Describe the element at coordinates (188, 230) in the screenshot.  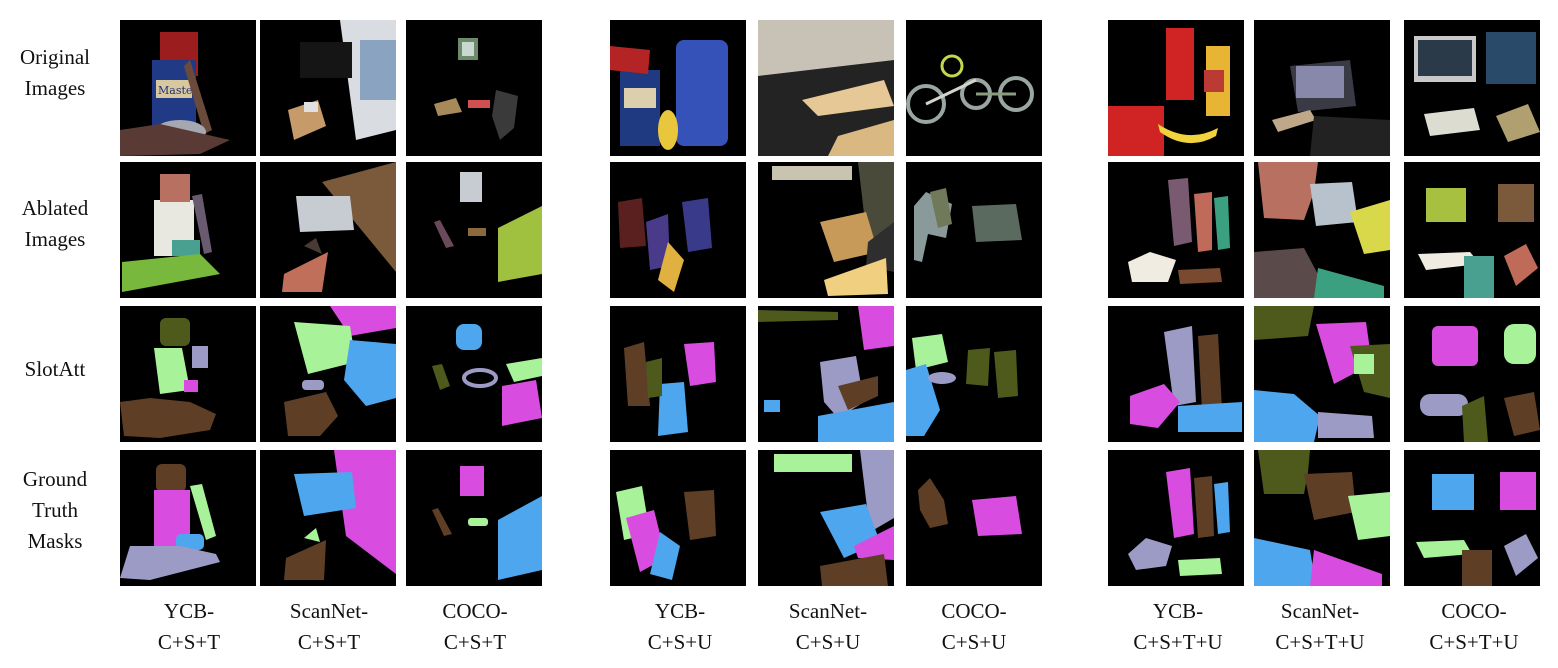
I see `ablated-image-ycb-cst` at that location.